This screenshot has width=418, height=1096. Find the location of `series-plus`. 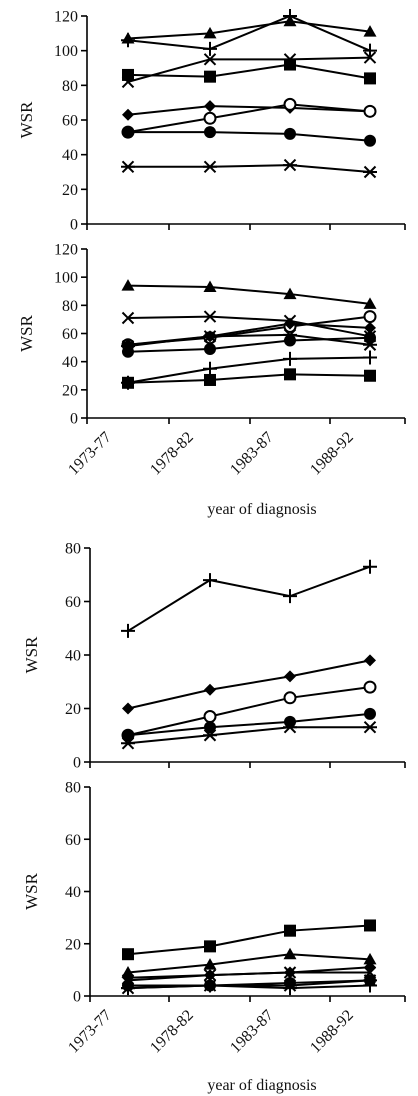

series-plus is located at coordinates (249, 33).